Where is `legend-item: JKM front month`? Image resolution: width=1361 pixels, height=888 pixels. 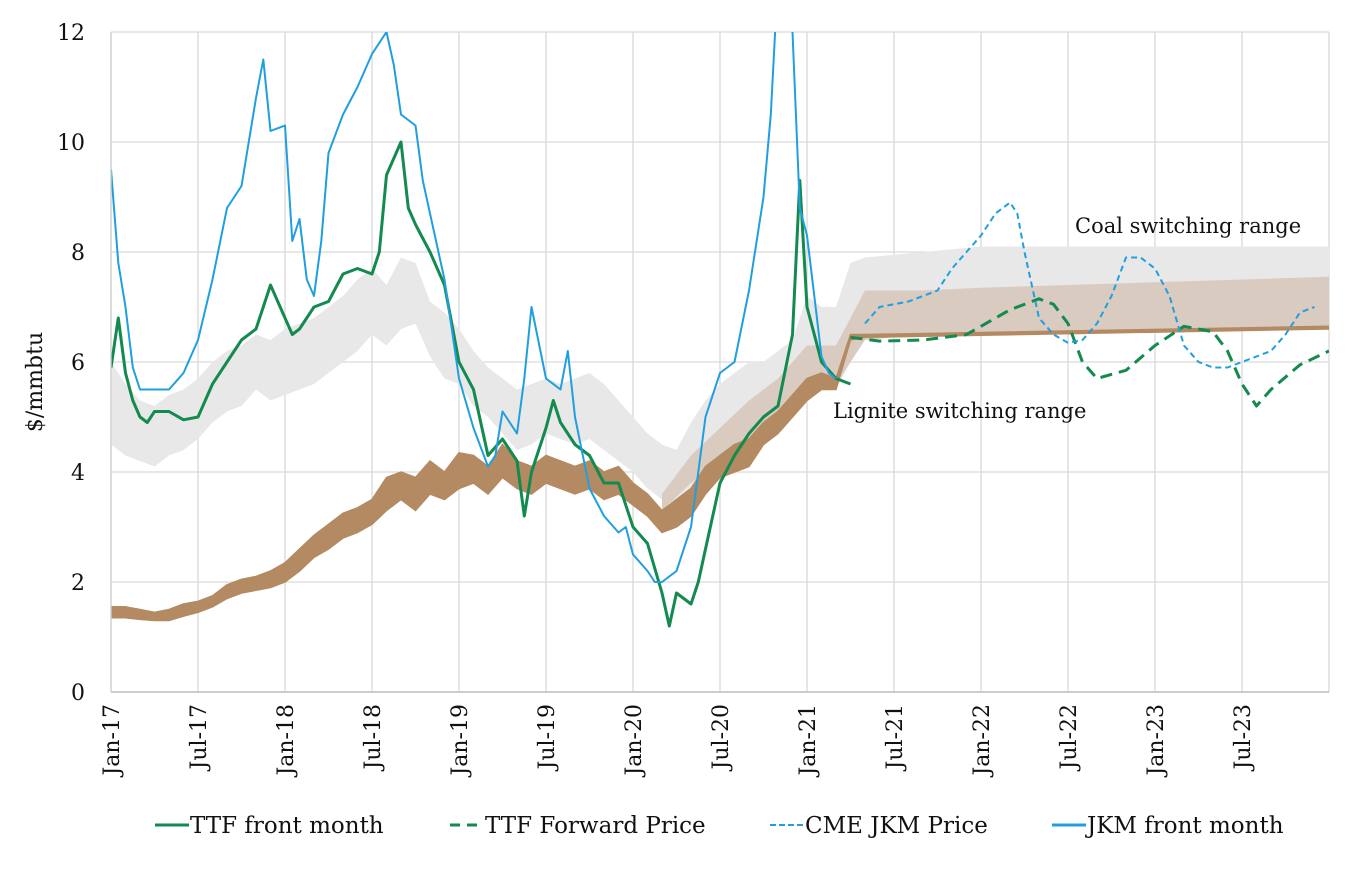 legend-item: JKM front month is located at coordinates (1168, 826).